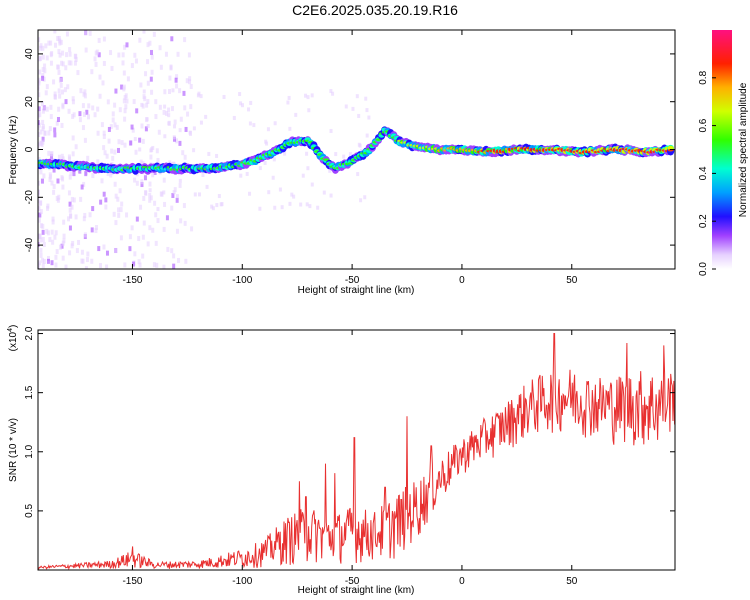 Image resolution: width=750 pixels, height=600 pixels. I want to click on colorbar-tick-label: 0.8, so click(703, 77).